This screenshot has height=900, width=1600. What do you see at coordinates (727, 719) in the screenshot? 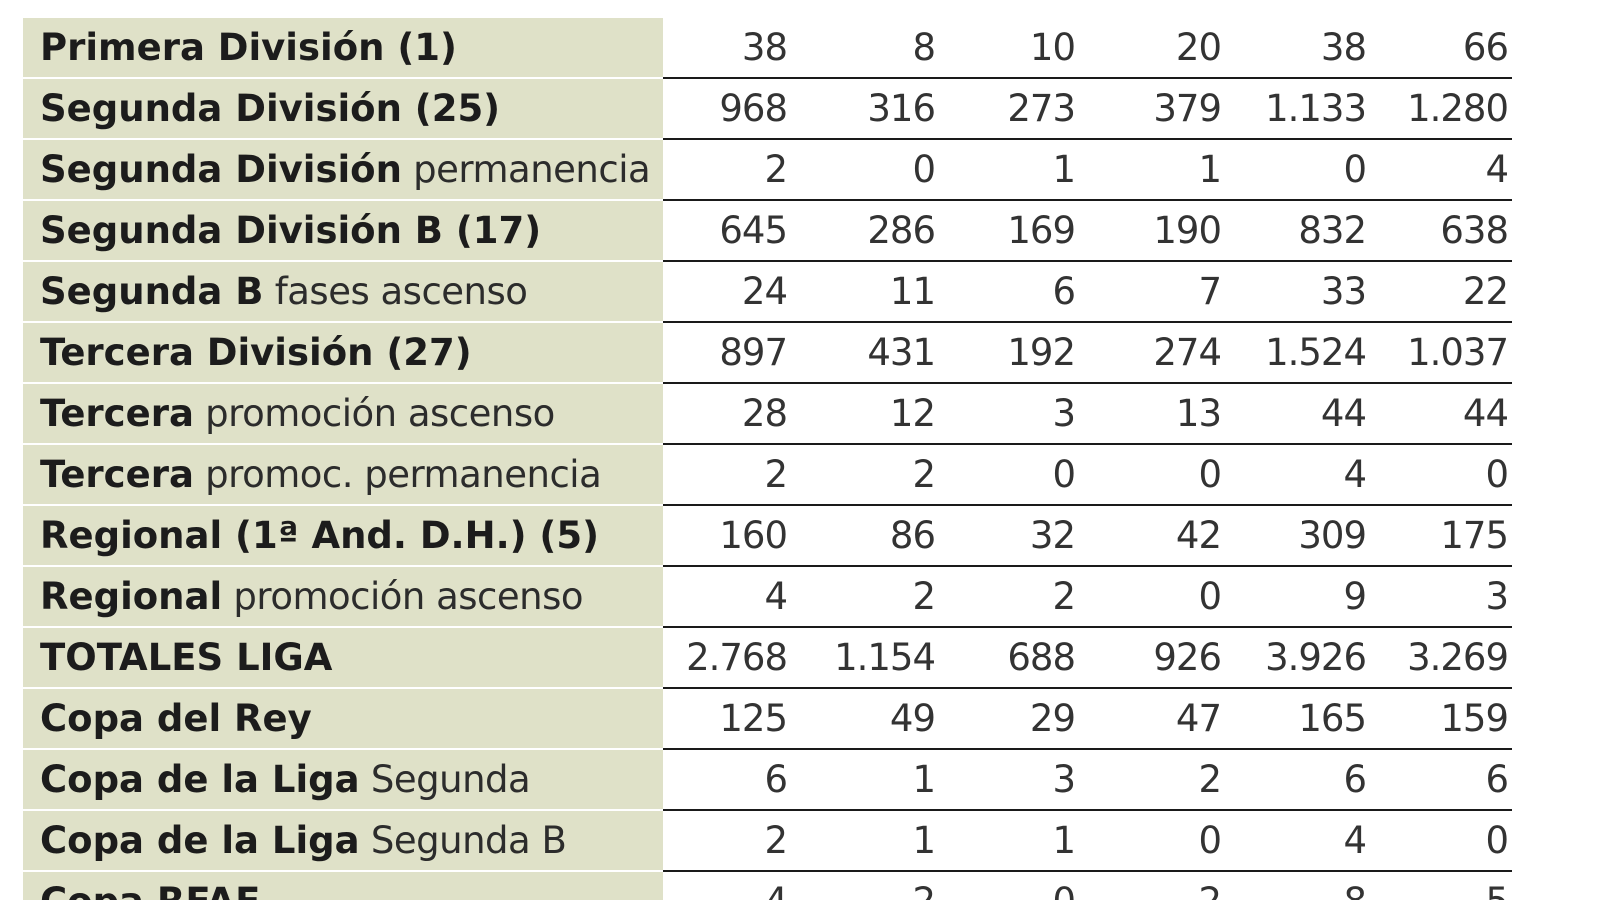
I see `row-value-1: 125` at bounding box center [727, 719].